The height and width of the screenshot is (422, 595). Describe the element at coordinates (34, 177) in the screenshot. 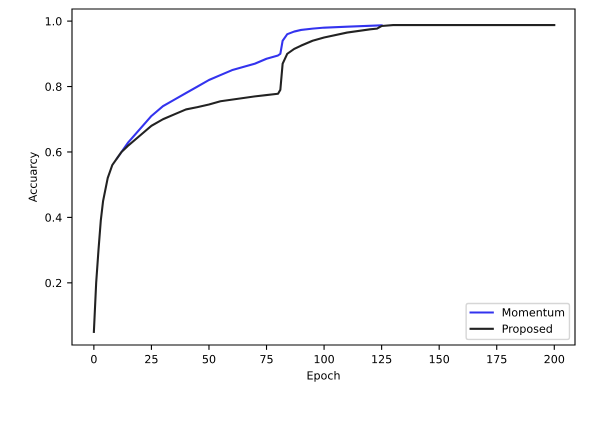

I see `y-axis-title: Accuarcy` at that location.